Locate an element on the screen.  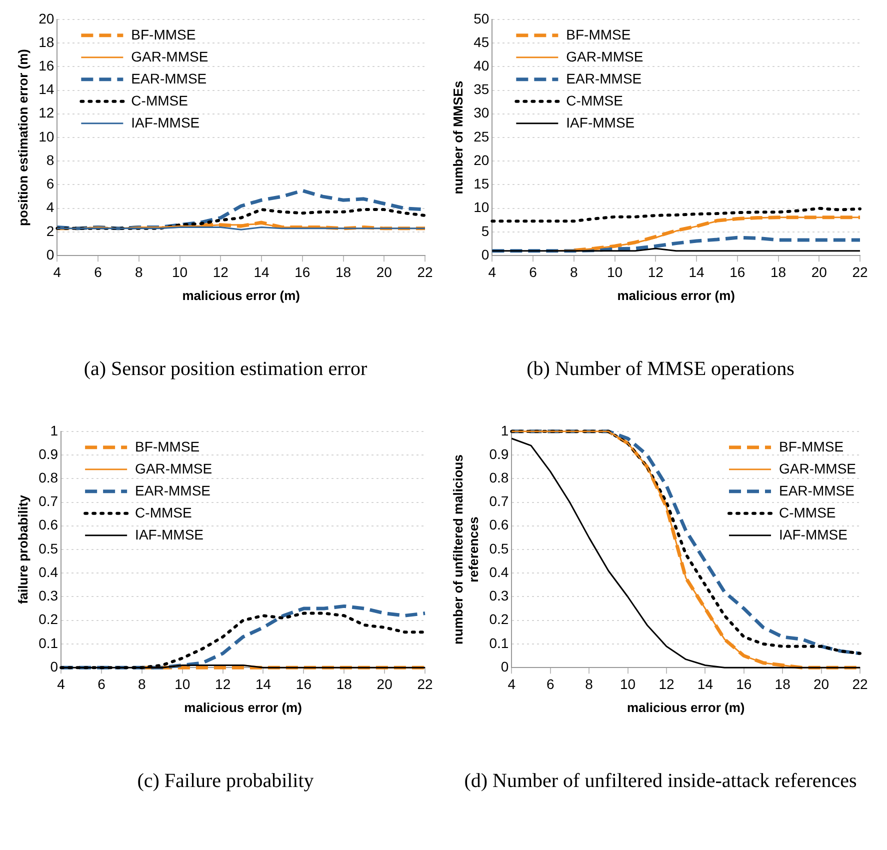
y-tick-label: 14 is located at coordinates (46, 89).